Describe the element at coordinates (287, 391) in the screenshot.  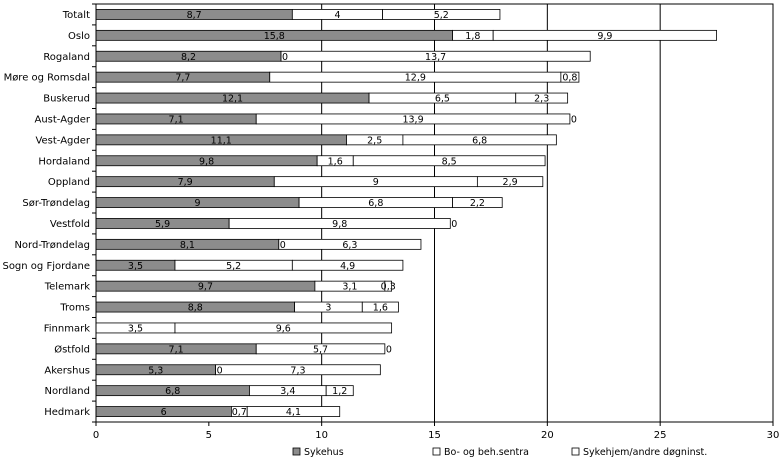
I see `data-label: 3,4` at that location.